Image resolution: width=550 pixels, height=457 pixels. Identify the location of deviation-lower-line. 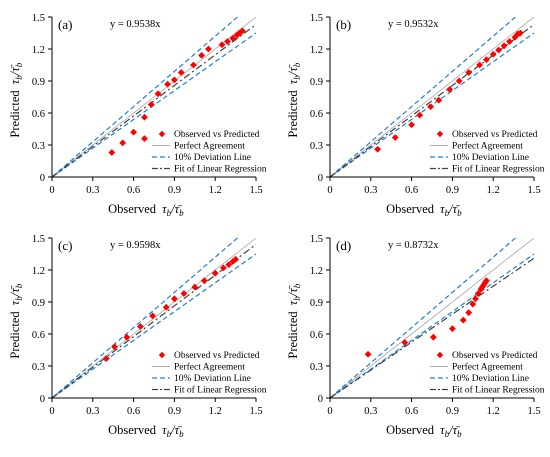
(154, 325).